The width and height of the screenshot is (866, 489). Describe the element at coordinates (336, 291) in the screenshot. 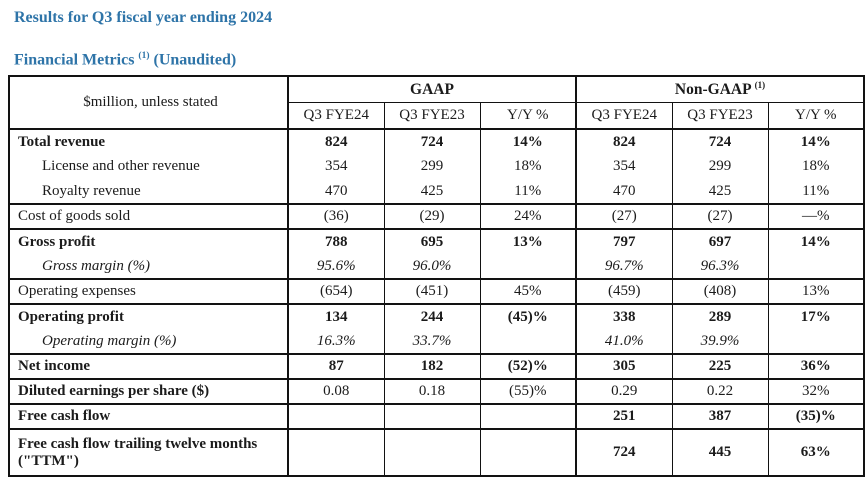

I see `value-cell: (654)` at that location.